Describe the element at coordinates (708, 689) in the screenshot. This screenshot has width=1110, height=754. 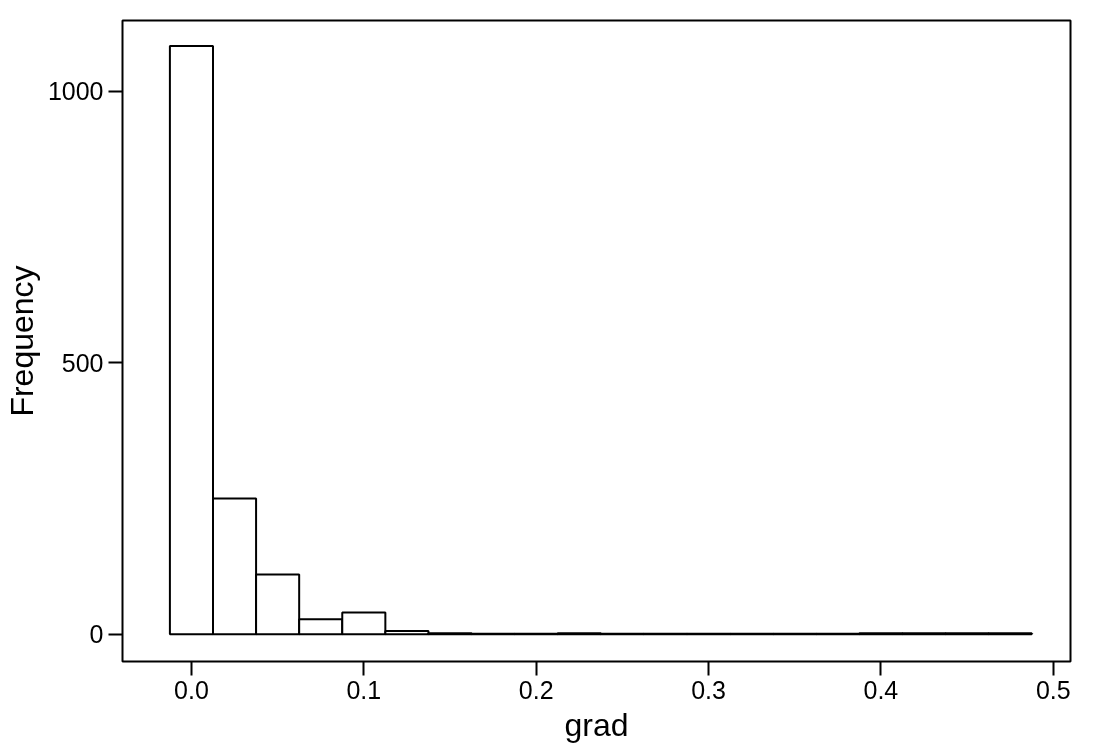
I see `x-tick-label: 0.3` at that location.